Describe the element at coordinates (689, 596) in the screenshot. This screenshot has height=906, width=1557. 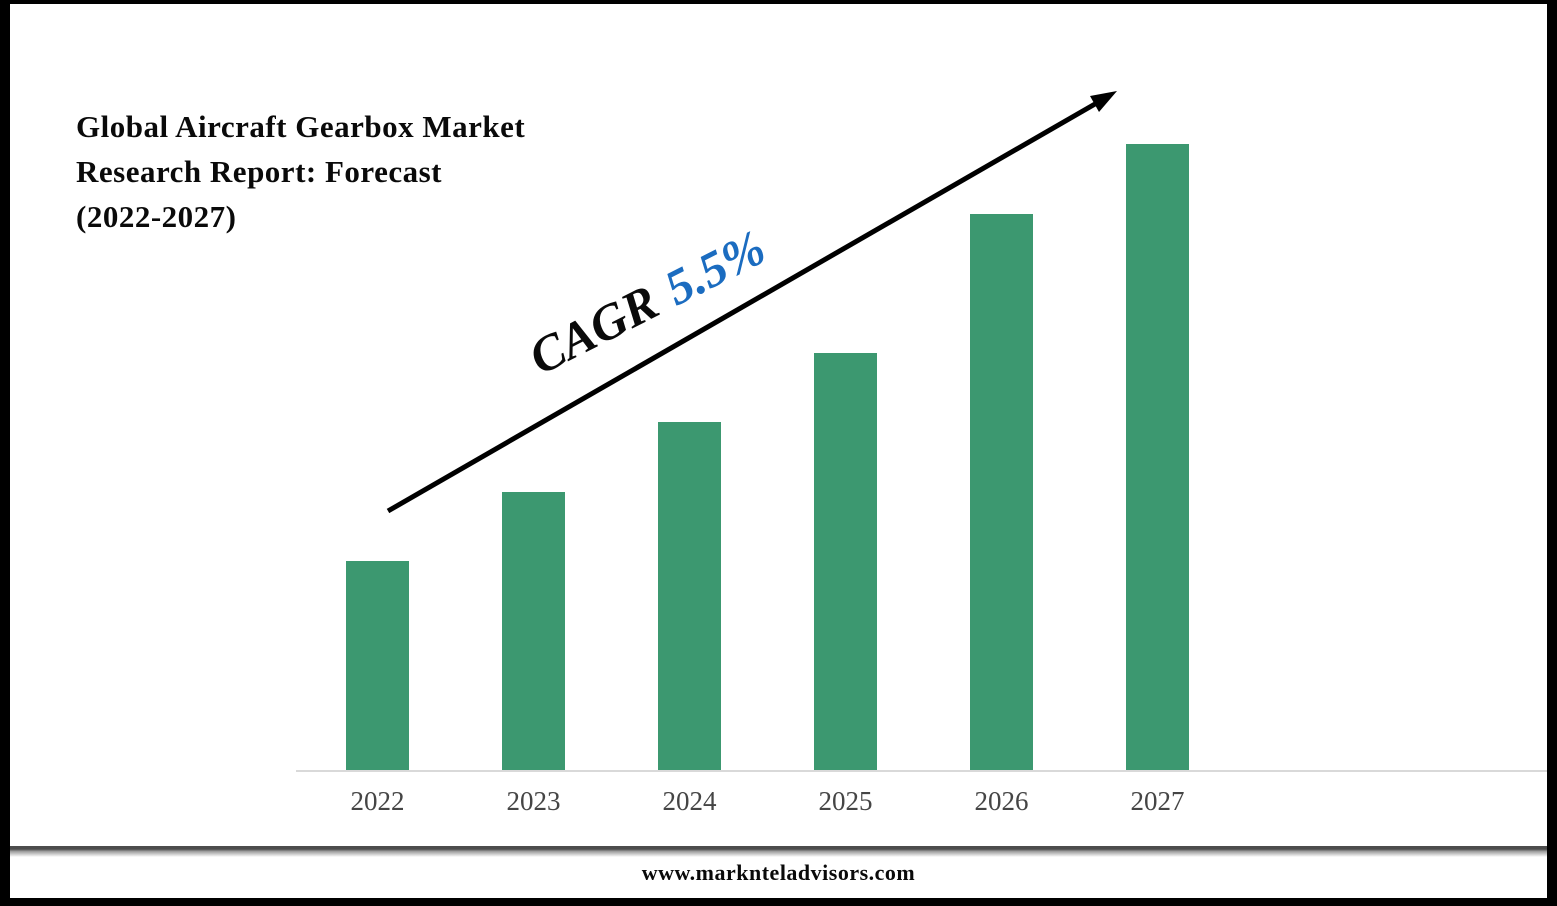
I see `bar-2024` at that location.